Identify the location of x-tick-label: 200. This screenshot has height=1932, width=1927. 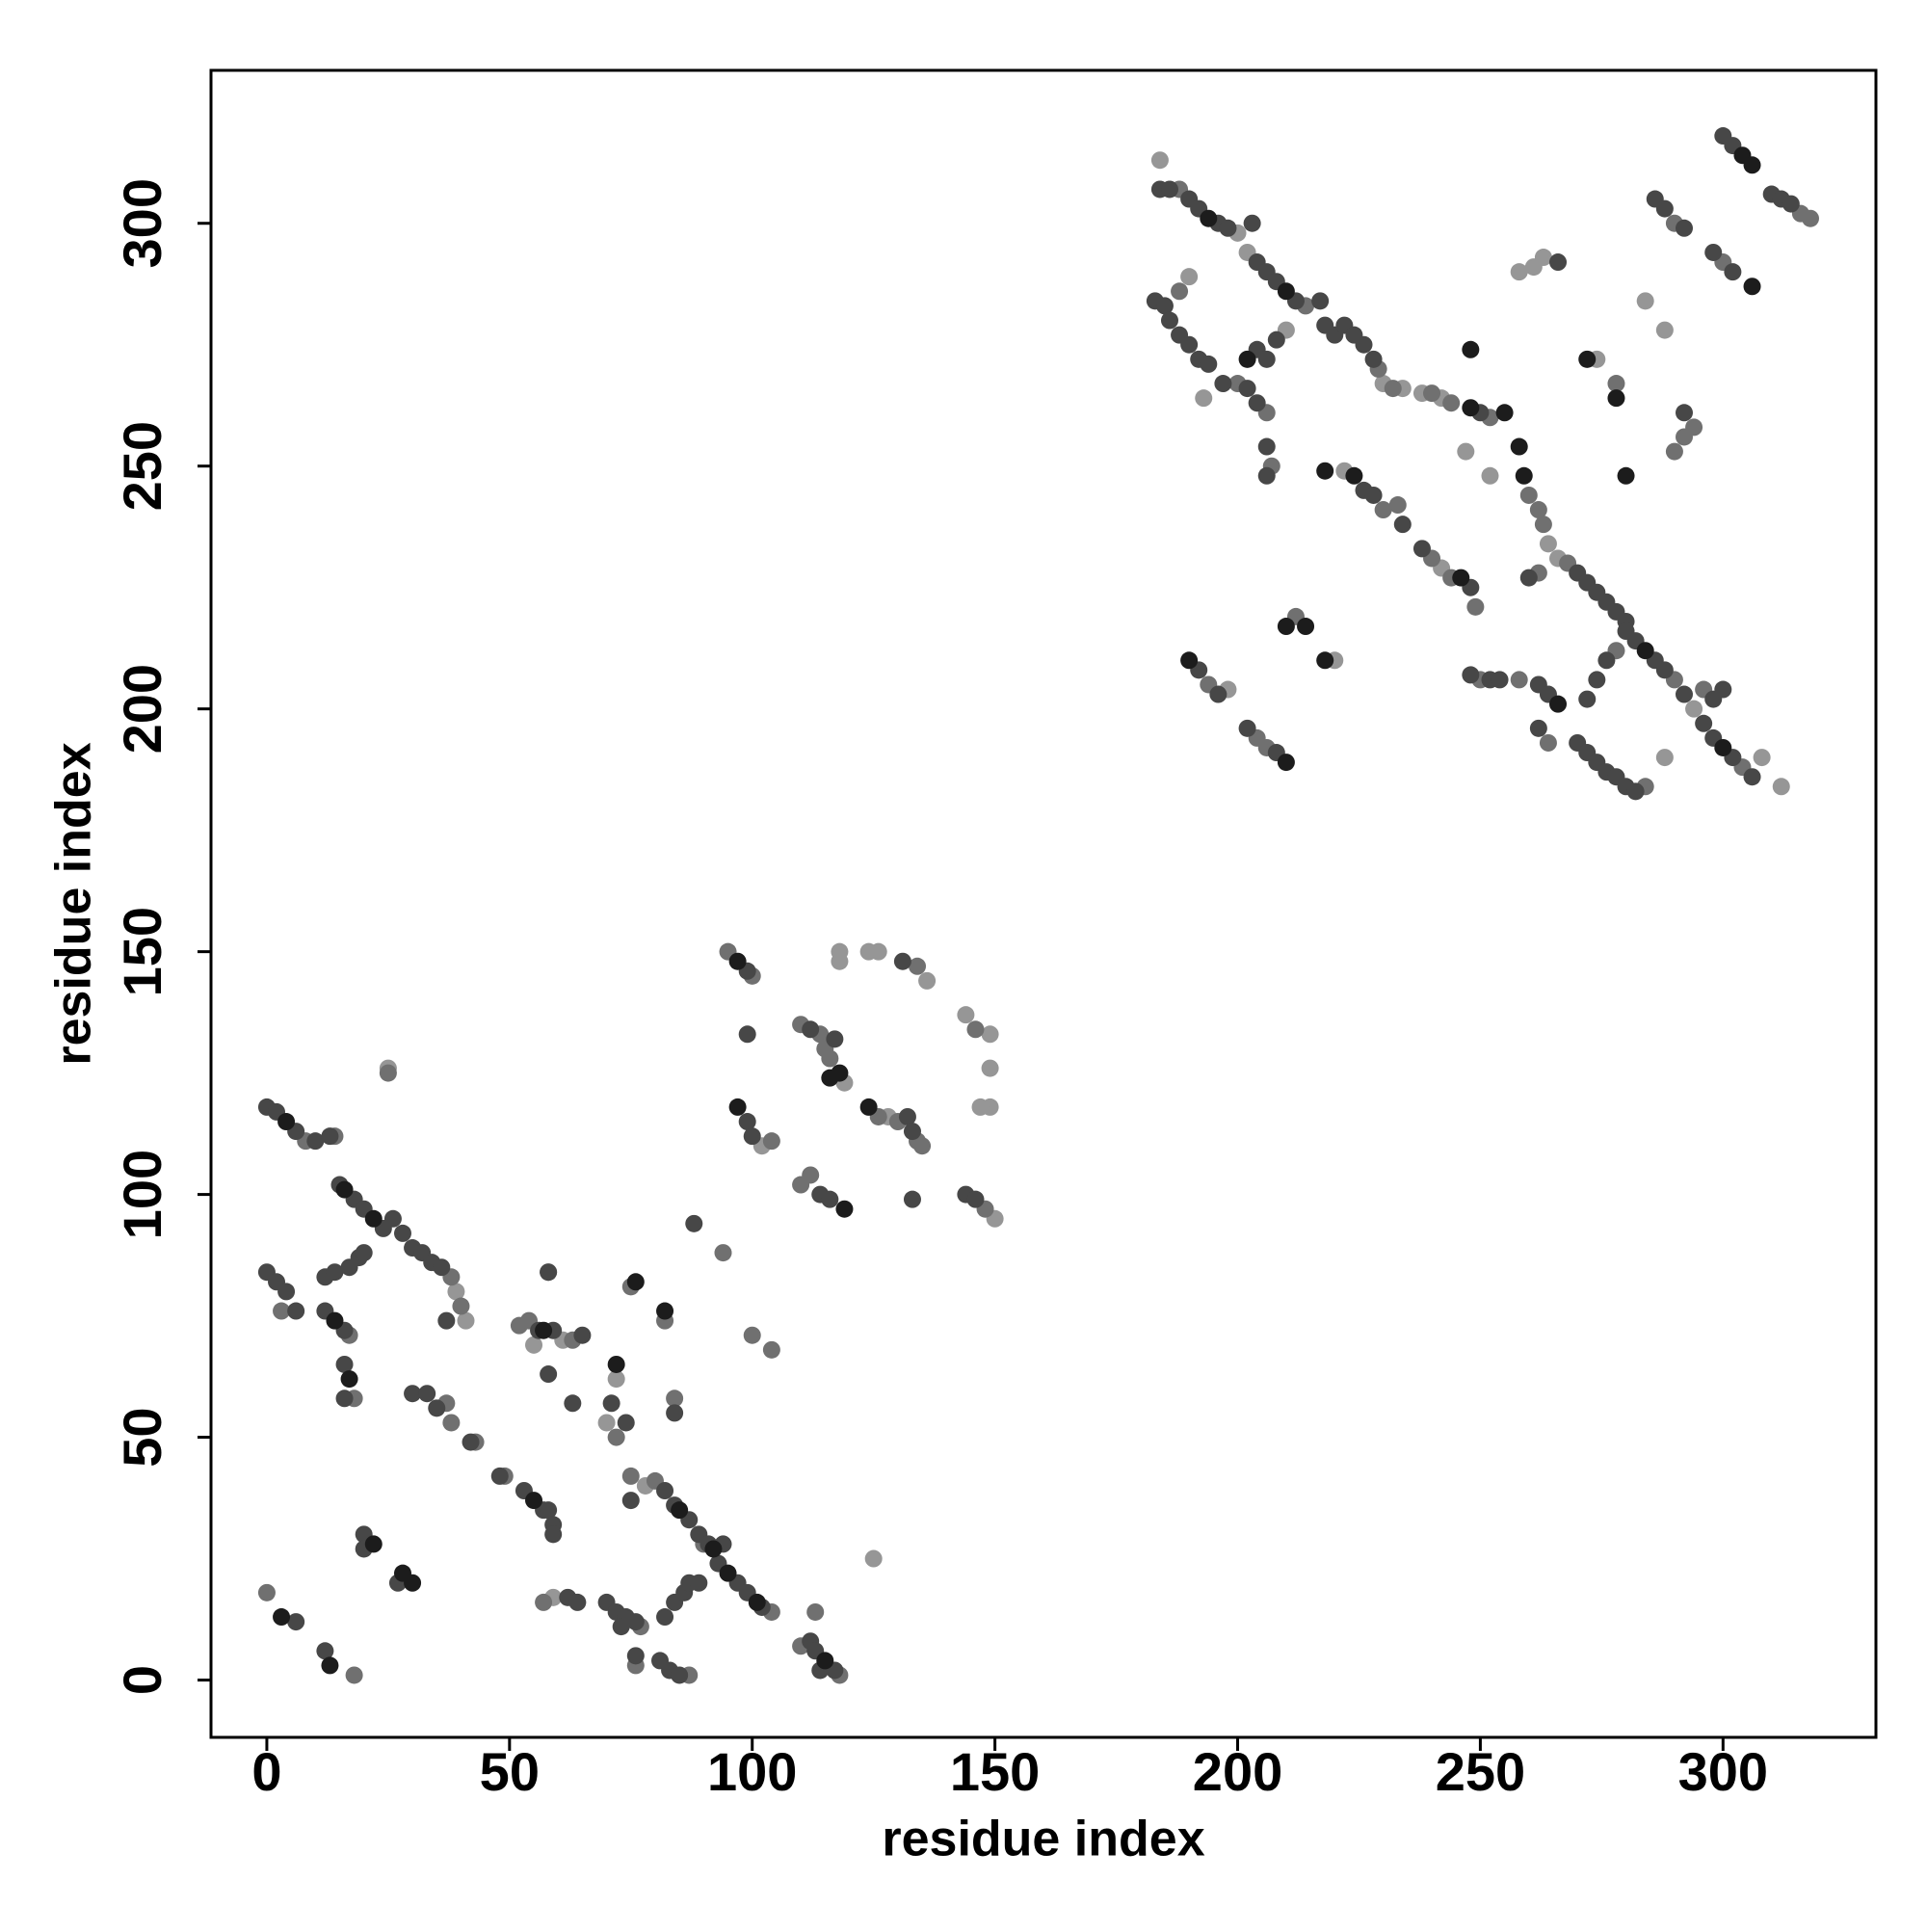
(1237, 1771).